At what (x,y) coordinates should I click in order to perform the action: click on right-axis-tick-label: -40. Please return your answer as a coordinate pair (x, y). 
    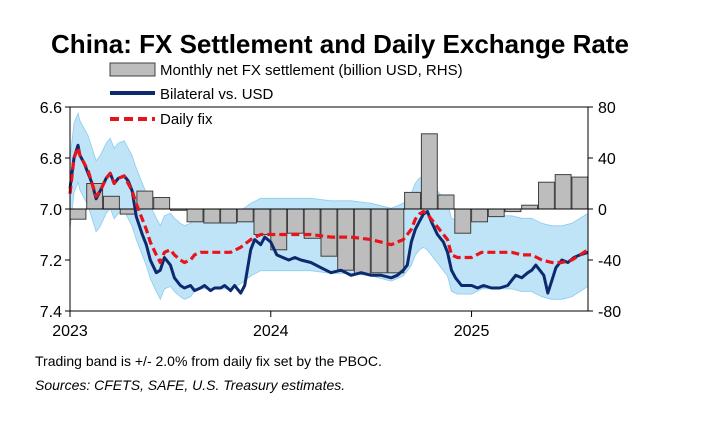
    Looking at the image, I should click on (609, 261).